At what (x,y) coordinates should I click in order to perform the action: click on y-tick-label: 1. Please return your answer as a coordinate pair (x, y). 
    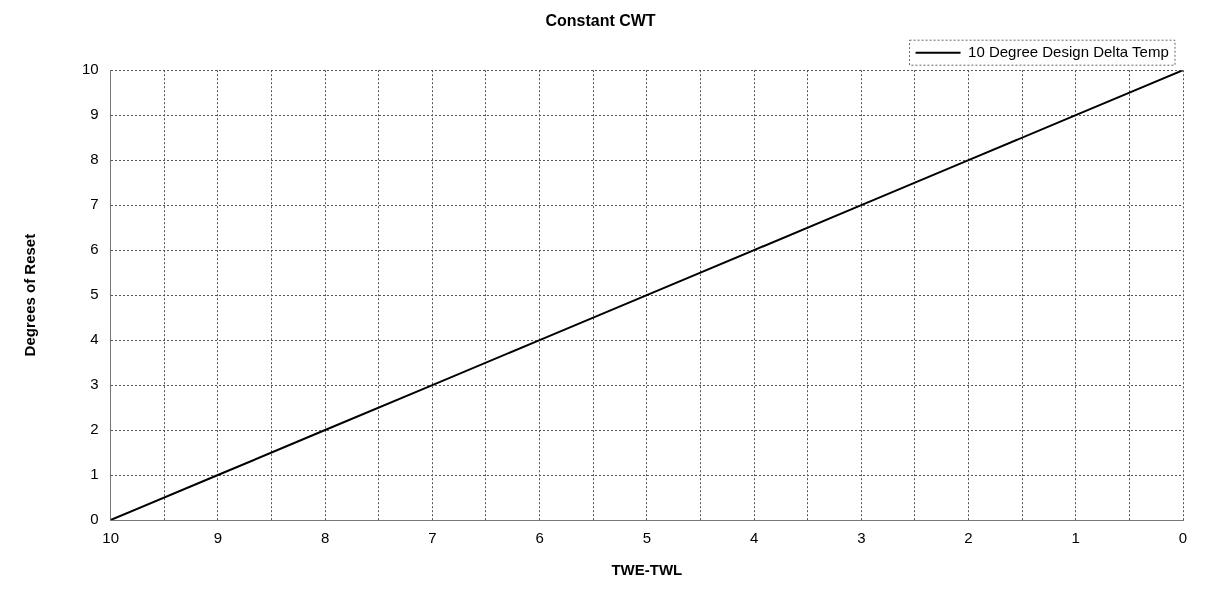
    Looking at the image, I should click on (94, 474).